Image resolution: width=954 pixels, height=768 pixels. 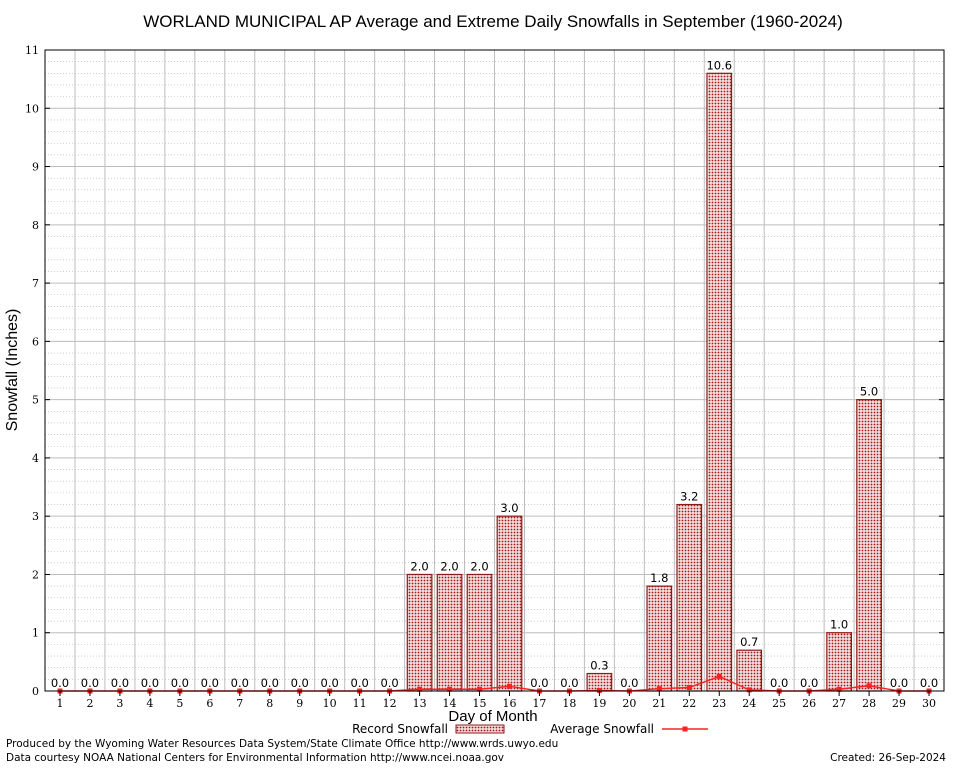 I want to click on y-tick-label: 8, so click(x=35, y=225).